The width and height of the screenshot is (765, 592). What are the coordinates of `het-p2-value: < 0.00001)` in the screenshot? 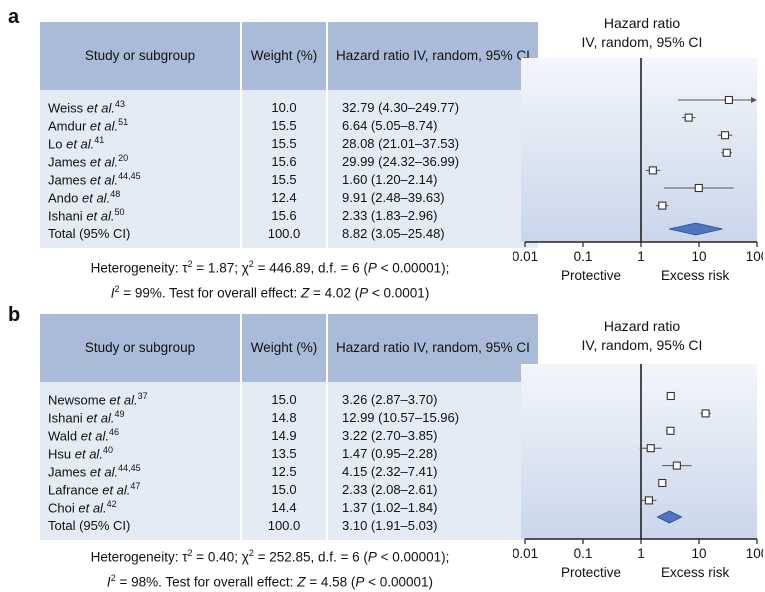 It's located at (398, 581).